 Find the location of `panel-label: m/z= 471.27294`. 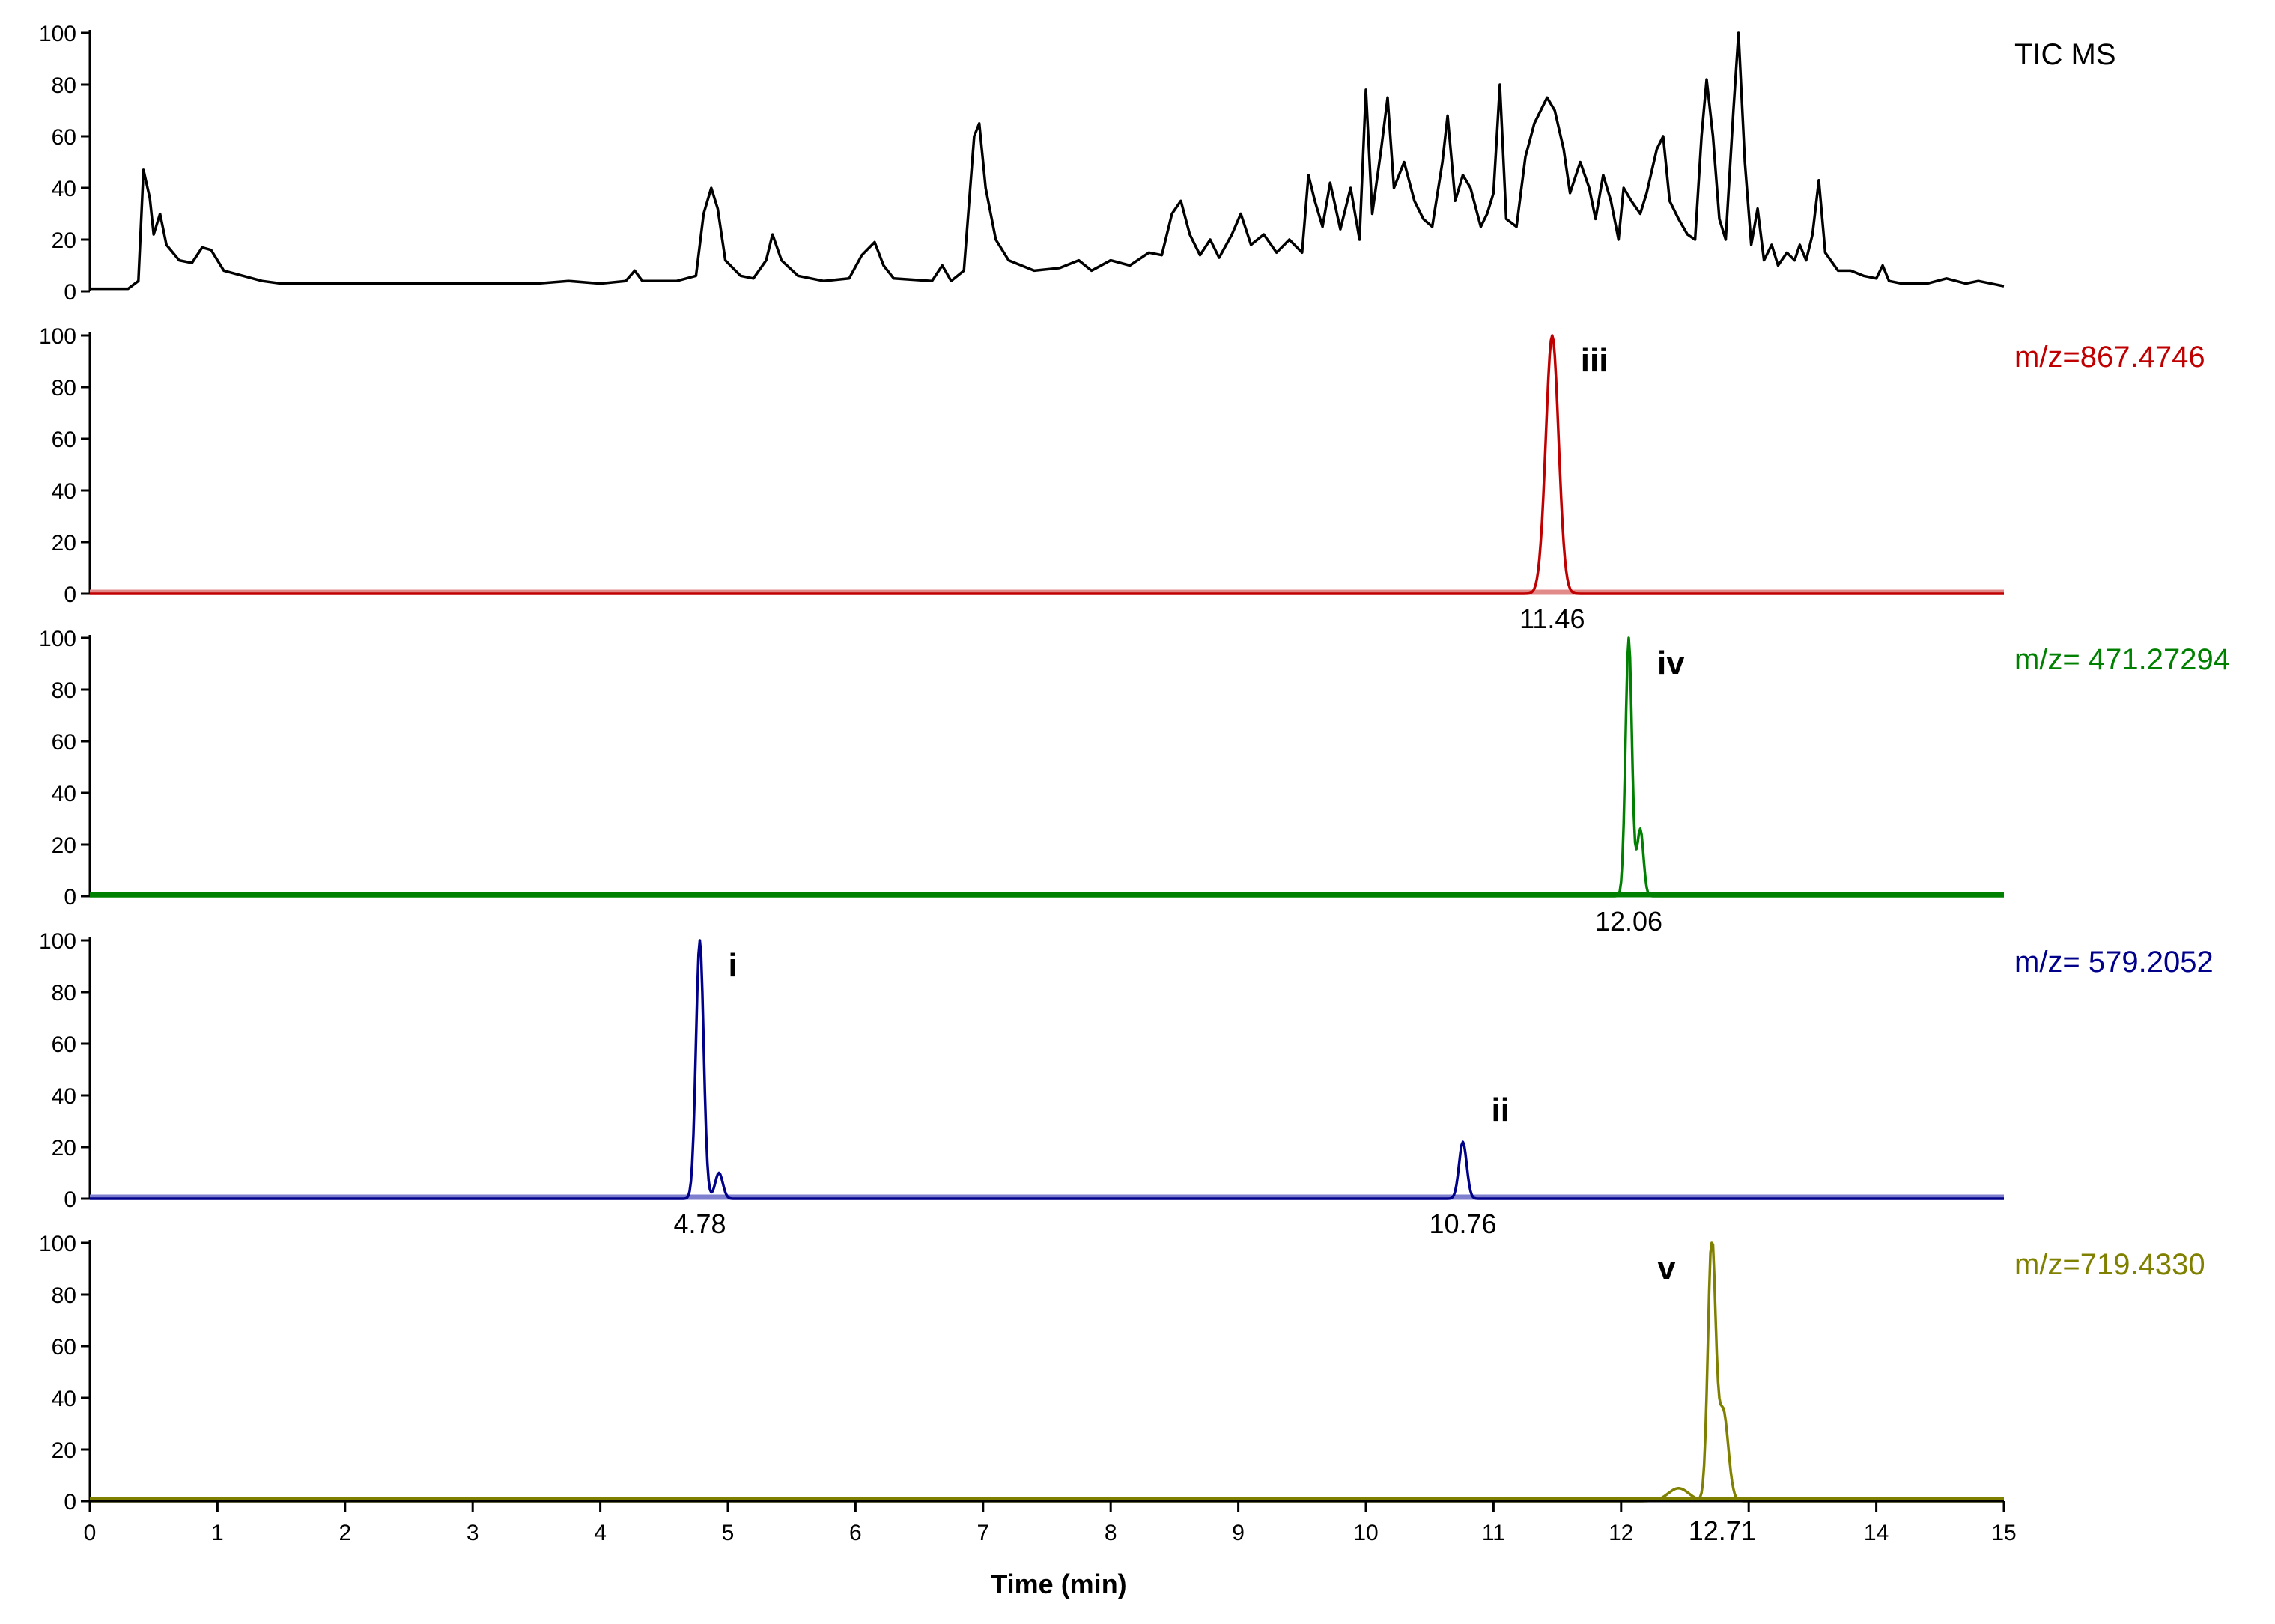

panel-label: m/z= 471.27294 is located at coordinates (2122, 659).